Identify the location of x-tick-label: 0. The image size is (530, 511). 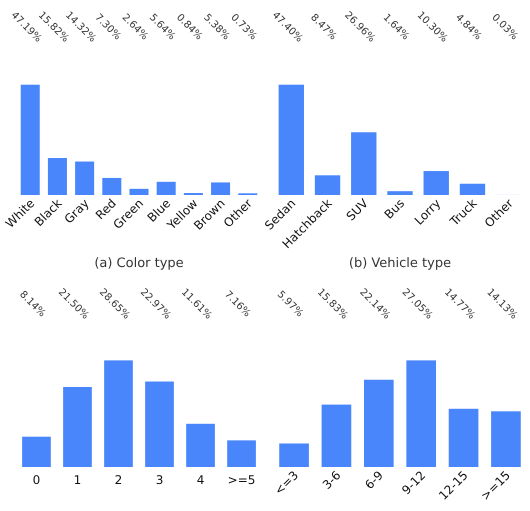
(36, 480).